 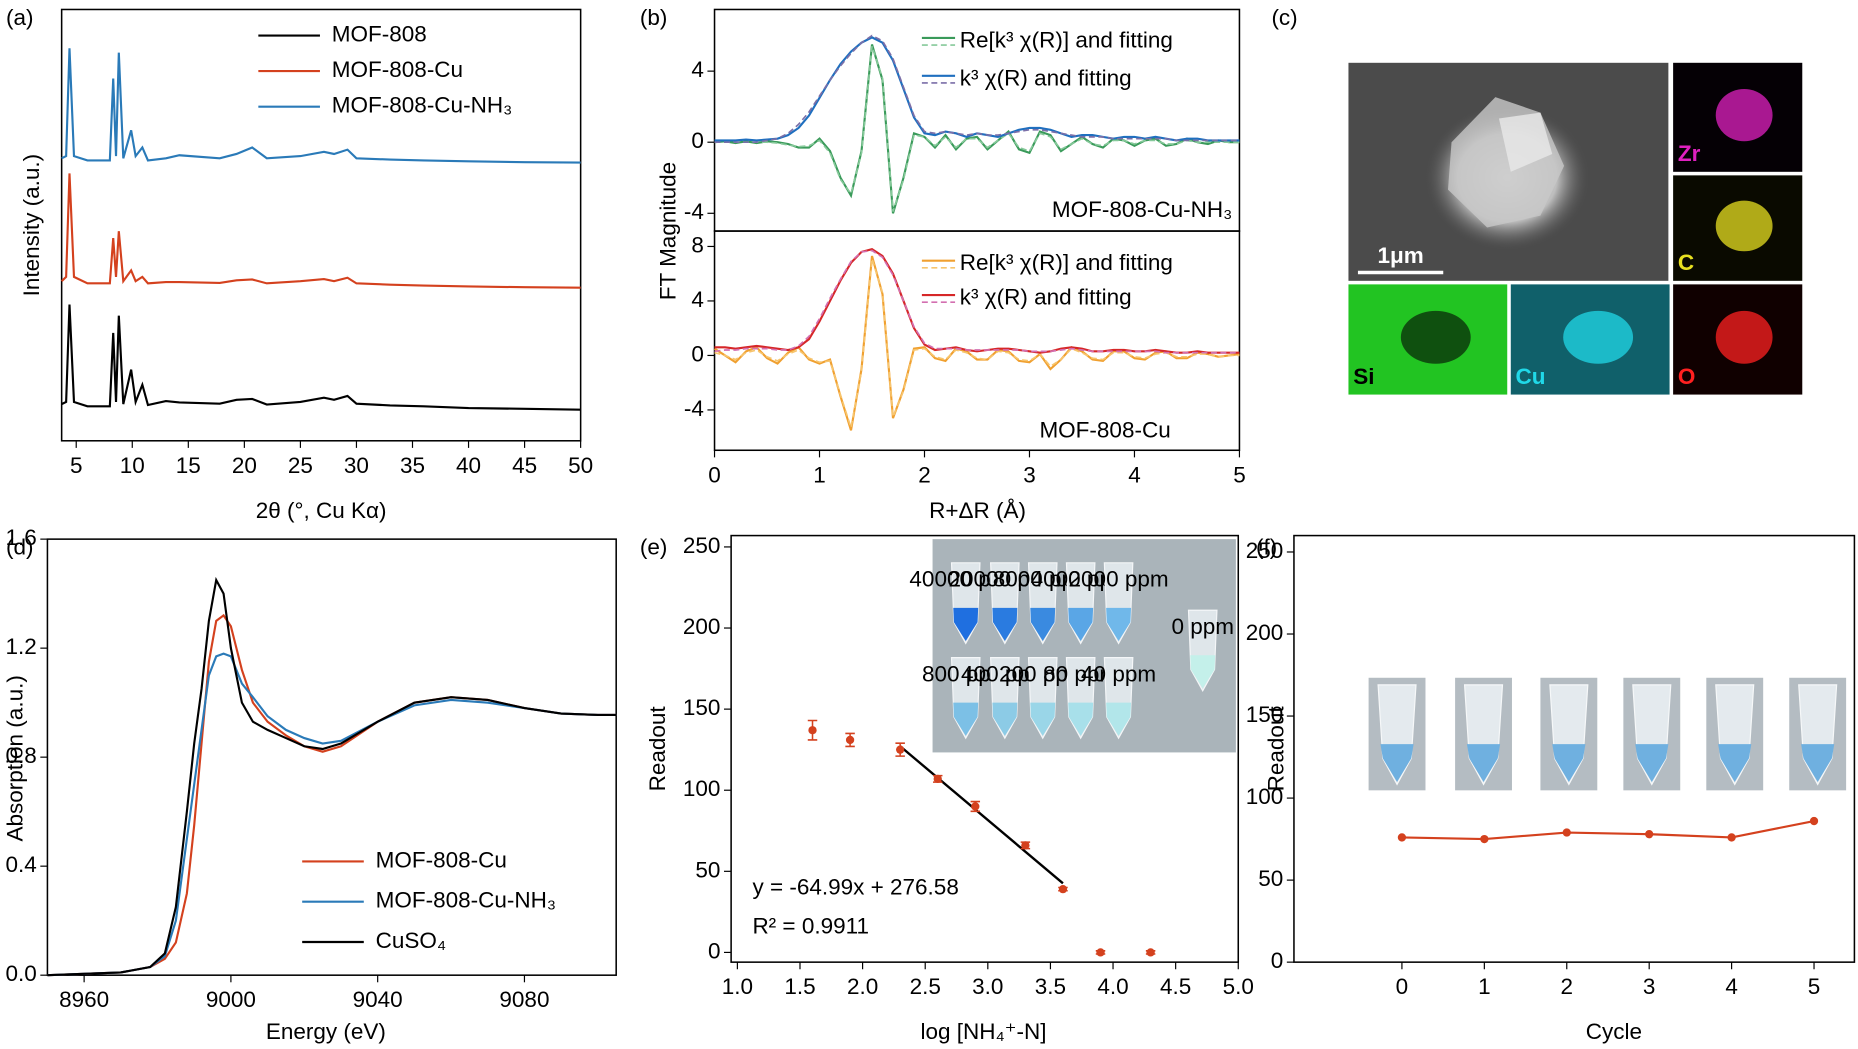 What do you see at coordinates (1363, 376) in the screenshot?
I see `eds-label: Si` at bounding box center [1363, 376].